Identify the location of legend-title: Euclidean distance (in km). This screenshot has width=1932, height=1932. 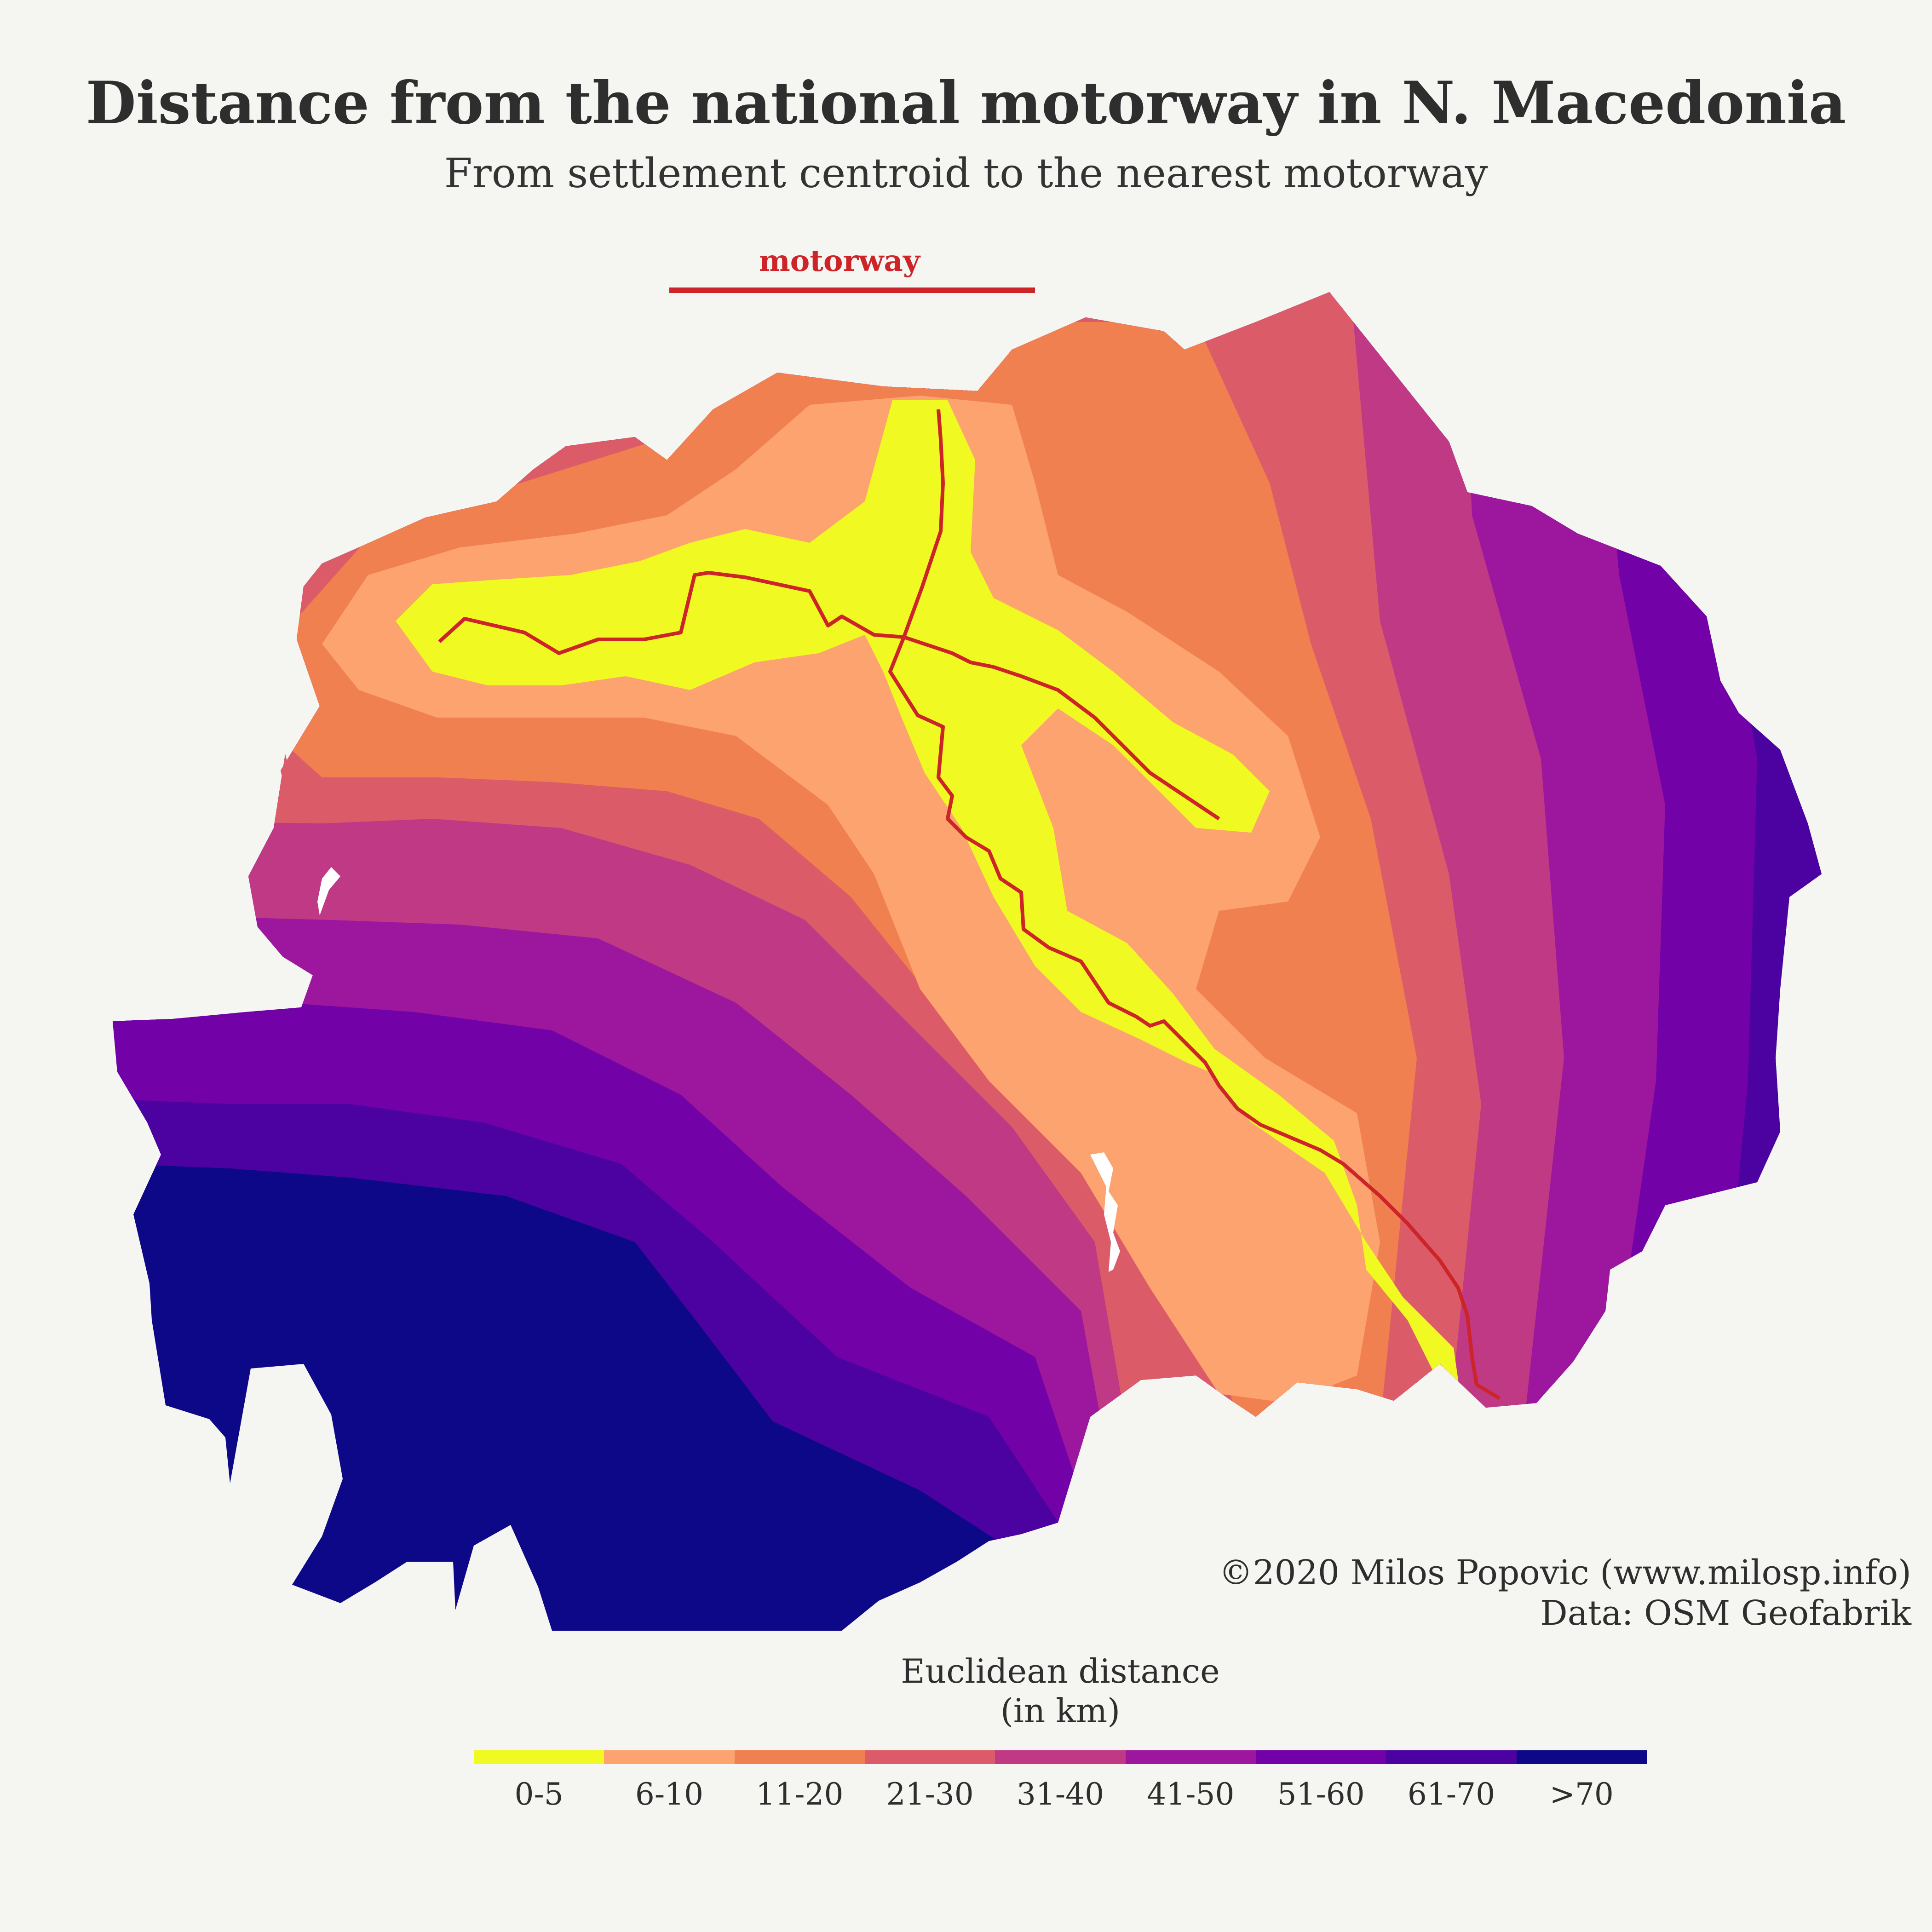
(1060, 1691).